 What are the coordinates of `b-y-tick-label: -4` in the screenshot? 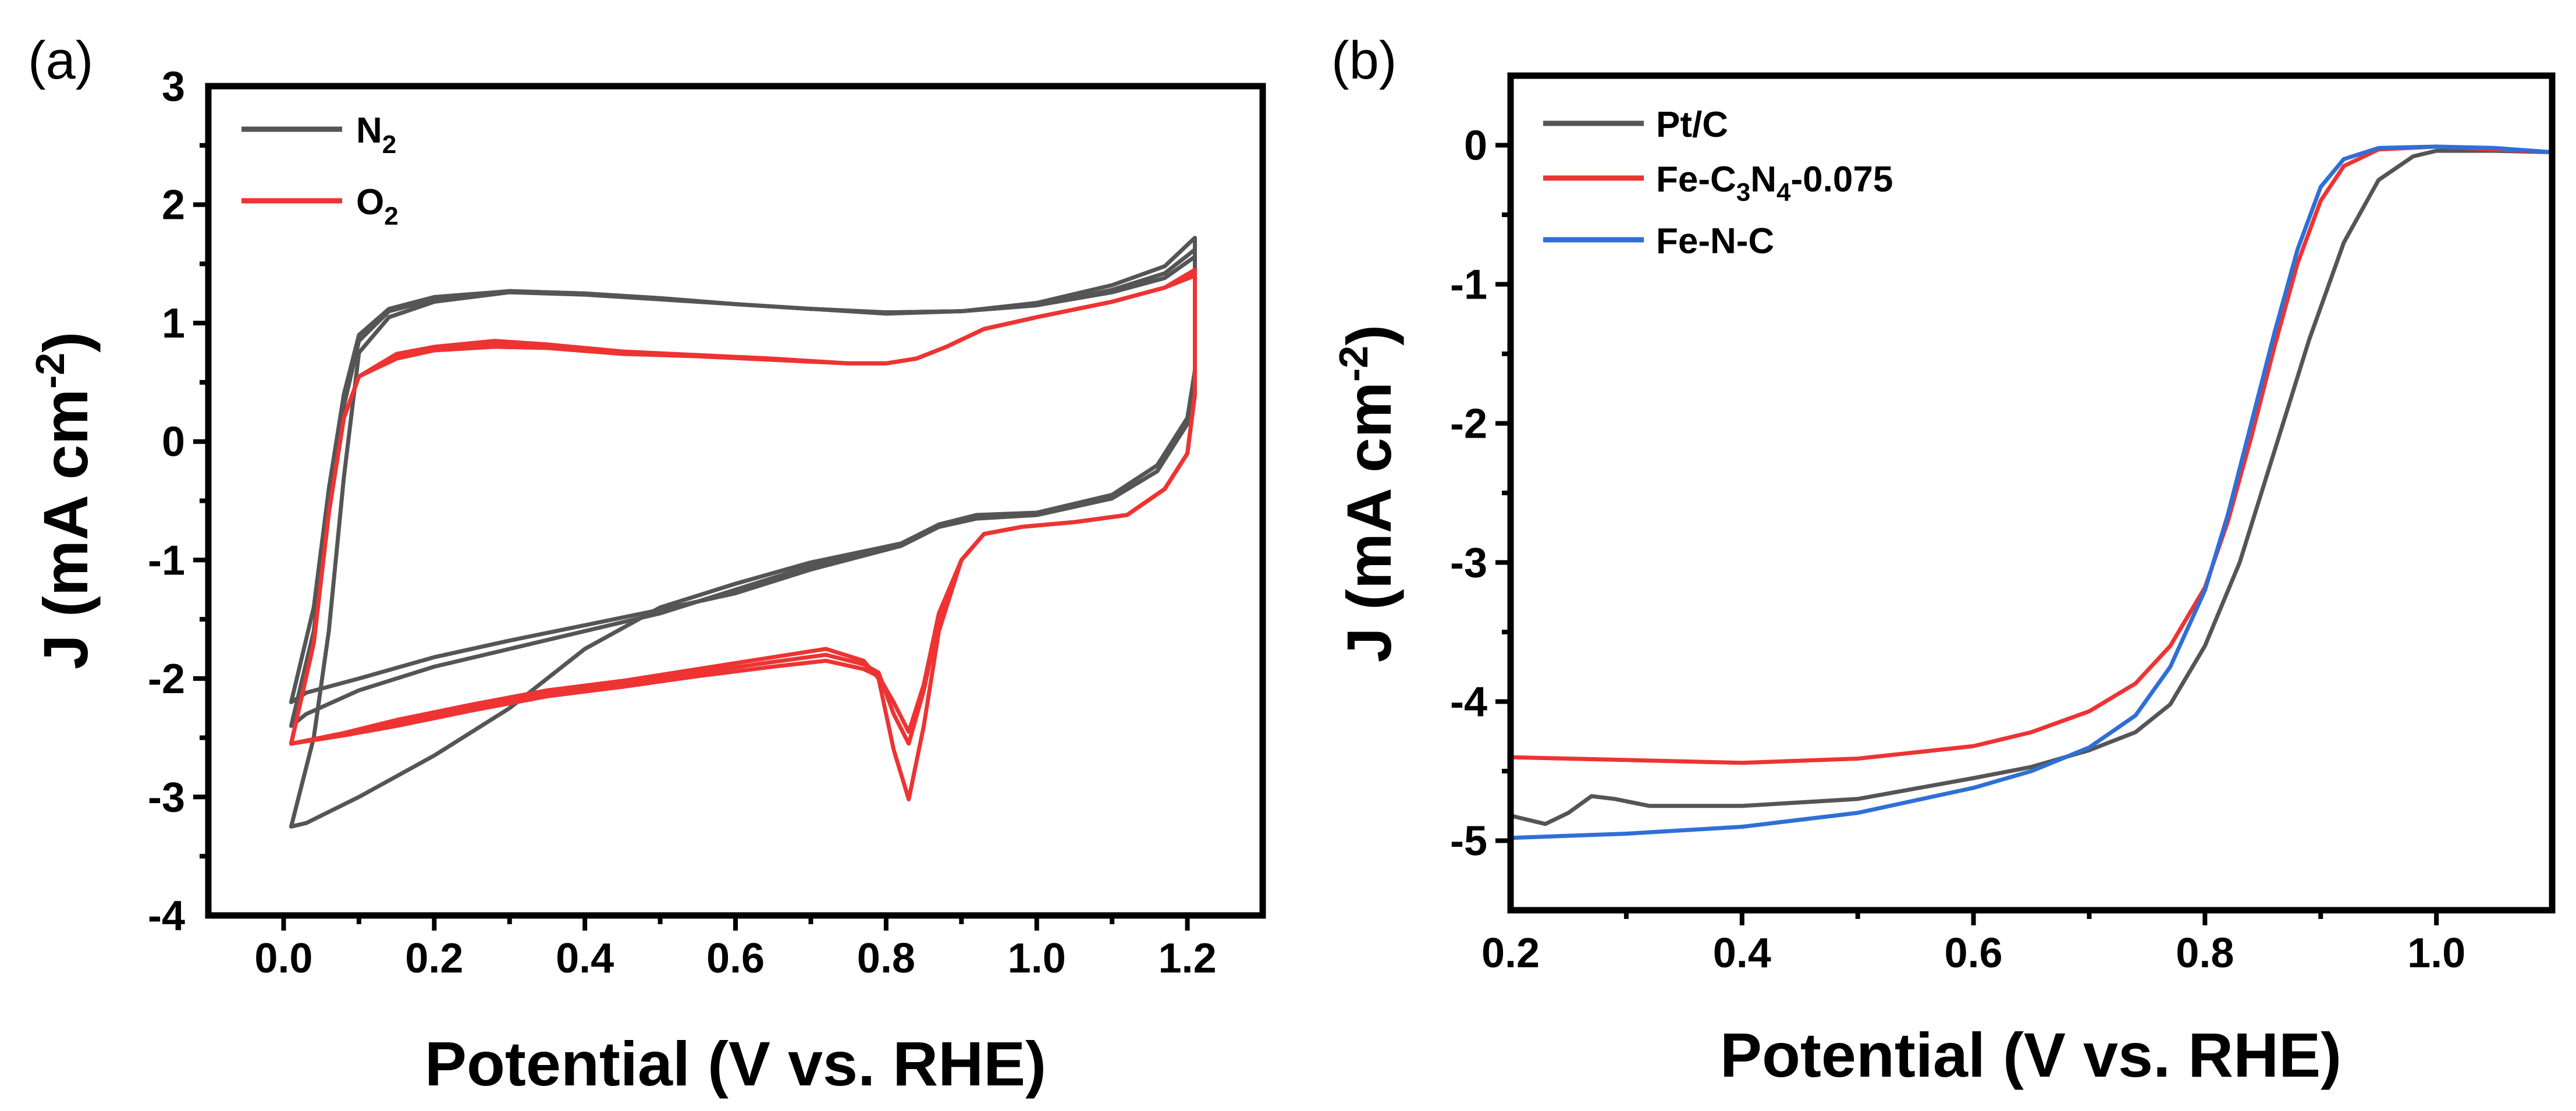 It's located at (1468, 702).